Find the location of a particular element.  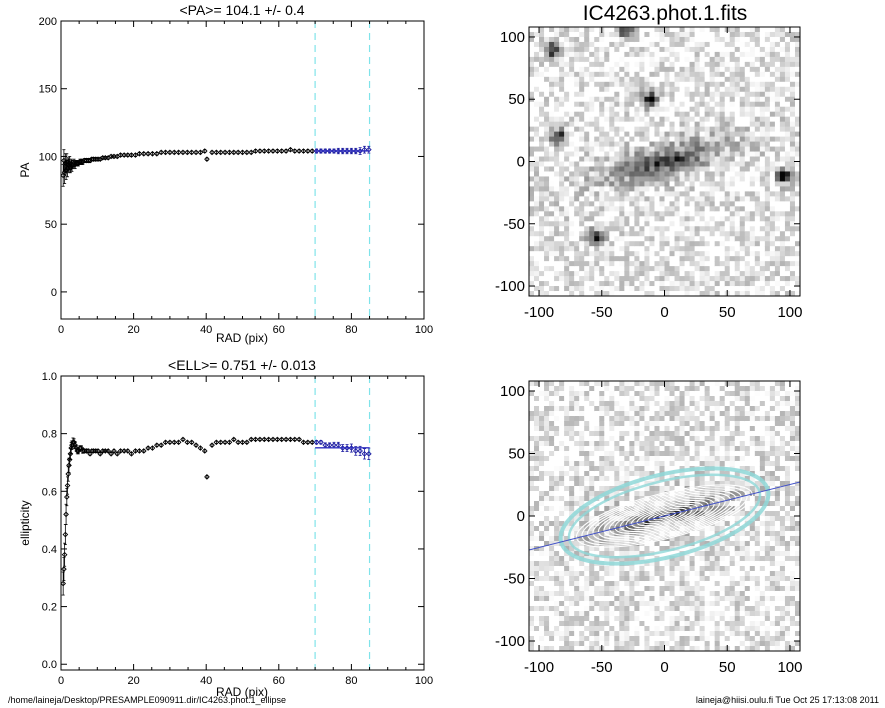

pa-y-tick-label: 0 is located at coordinates (54, 293).